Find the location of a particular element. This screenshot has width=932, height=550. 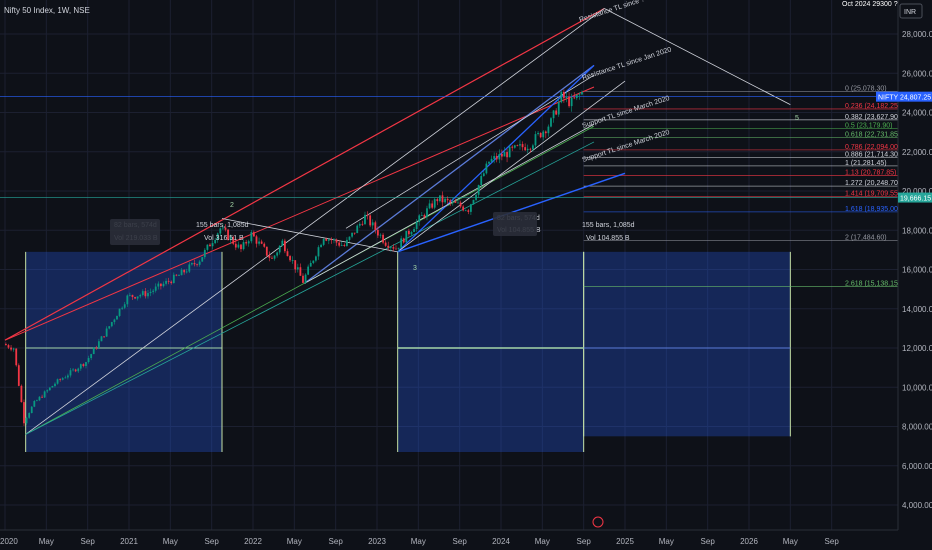

chart-annotation: 155 bars, 1,085d is located at coordinates (608, 225).